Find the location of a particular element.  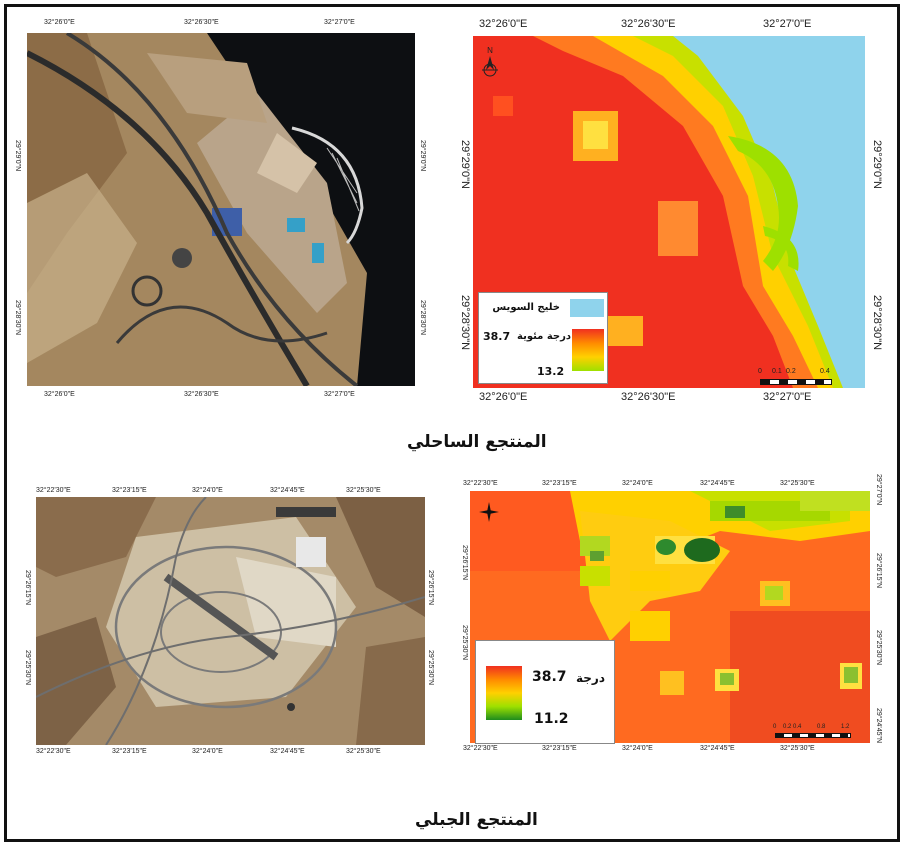

mountain-legend: 38.7 درجة 11.2 is located at coordinates (545, 692).